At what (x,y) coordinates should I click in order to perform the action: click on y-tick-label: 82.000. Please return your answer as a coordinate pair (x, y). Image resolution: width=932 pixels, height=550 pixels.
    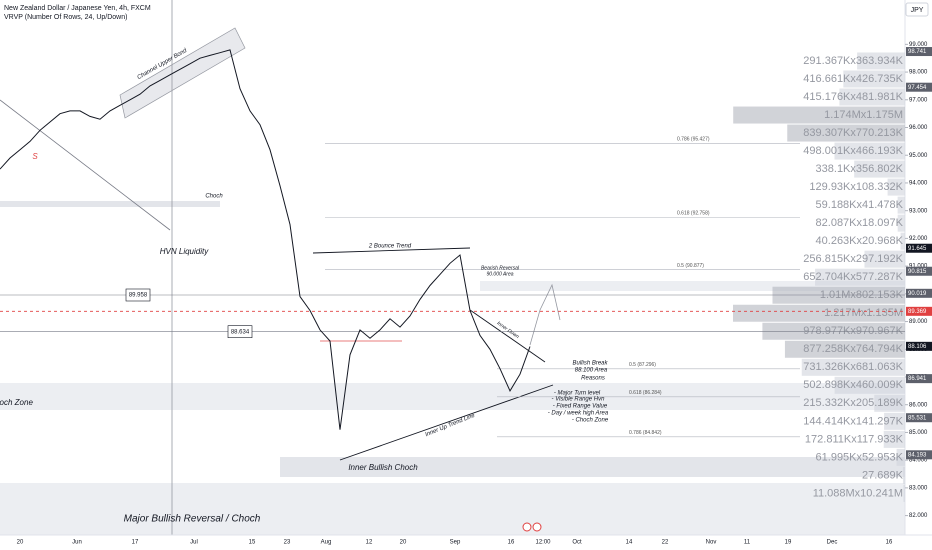
    Looking at the image, I should click on (918, 516).